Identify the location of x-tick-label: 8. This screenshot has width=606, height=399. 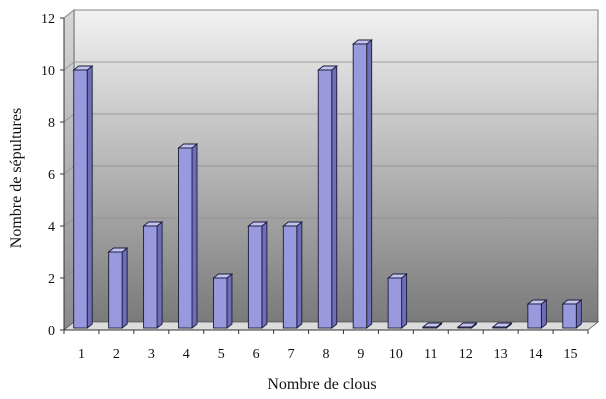
(326, 354).